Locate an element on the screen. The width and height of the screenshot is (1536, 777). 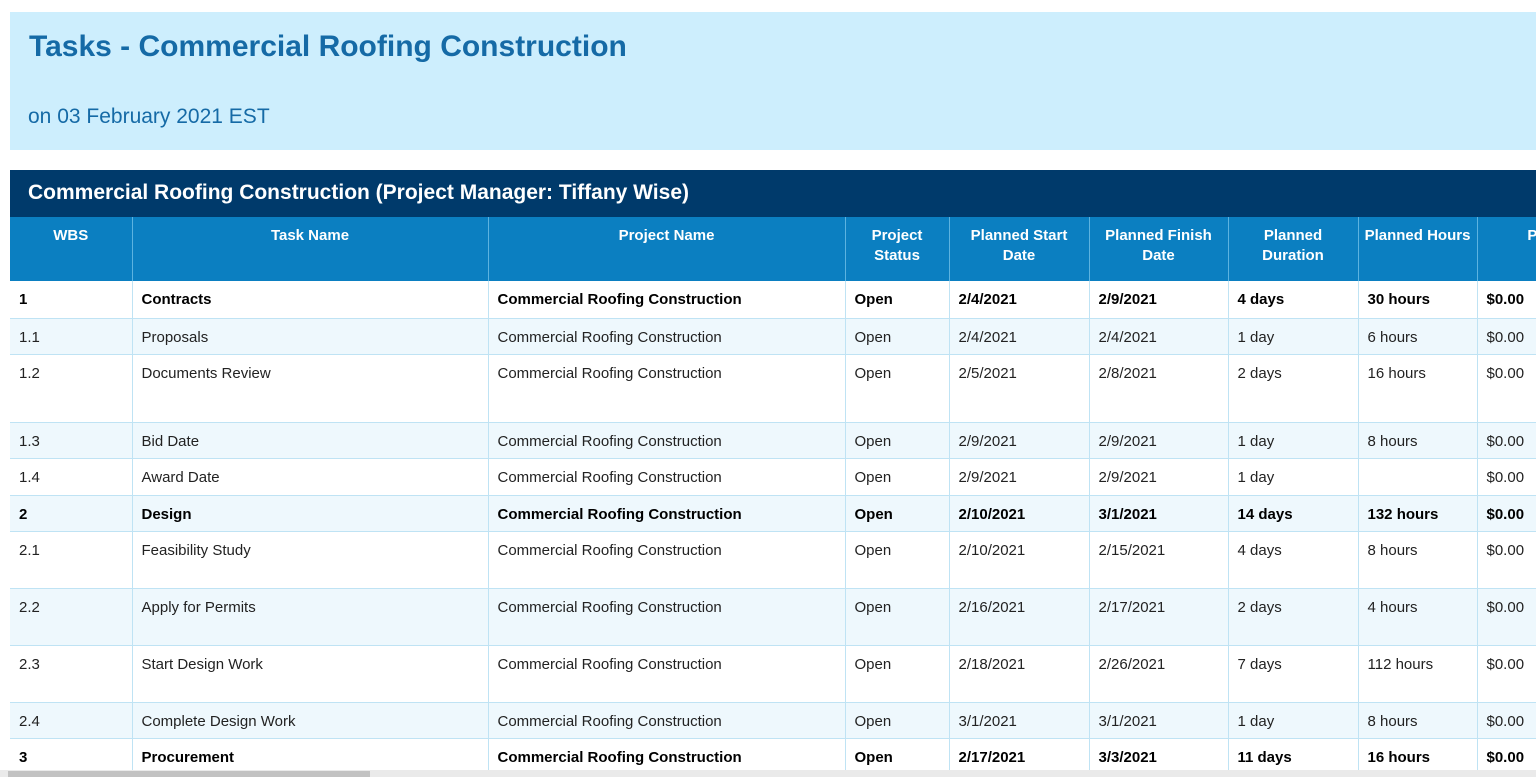
column-header: WBS is located at coordinates (71, 249).